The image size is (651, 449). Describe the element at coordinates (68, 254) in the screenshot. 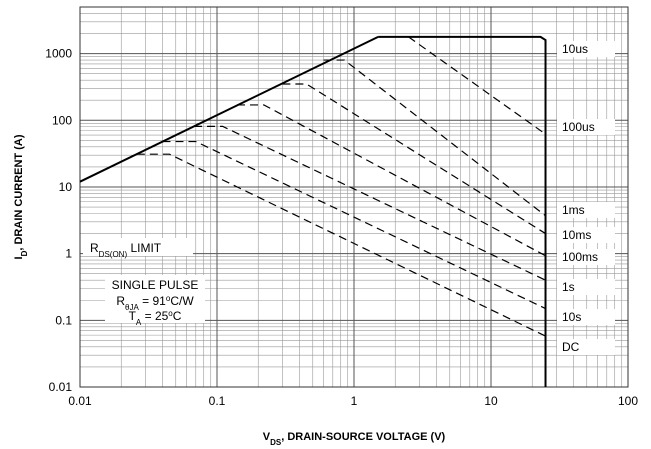

I see `y-tick-label: 1` at that location.